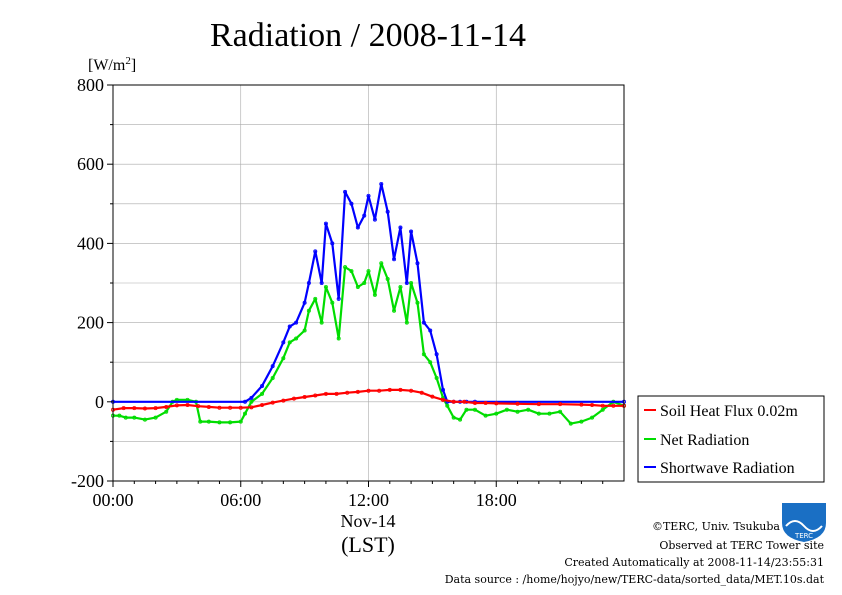 This screenshot has width=842, height=595. What do you see at coordinates (729, 411) in the screenshot?
I see `legend-label-soil: Soil Heat Flux 0.02m` at bounding box center [729, 411].